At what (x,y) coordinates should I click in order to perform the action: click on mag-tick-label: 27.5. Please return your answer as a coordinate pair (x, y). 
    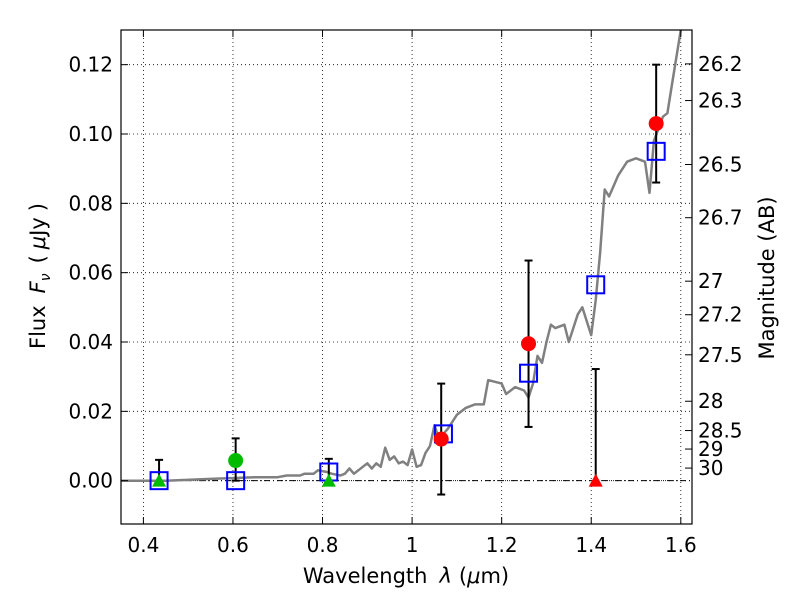
    Looking at the image, I should click on (720, 355).